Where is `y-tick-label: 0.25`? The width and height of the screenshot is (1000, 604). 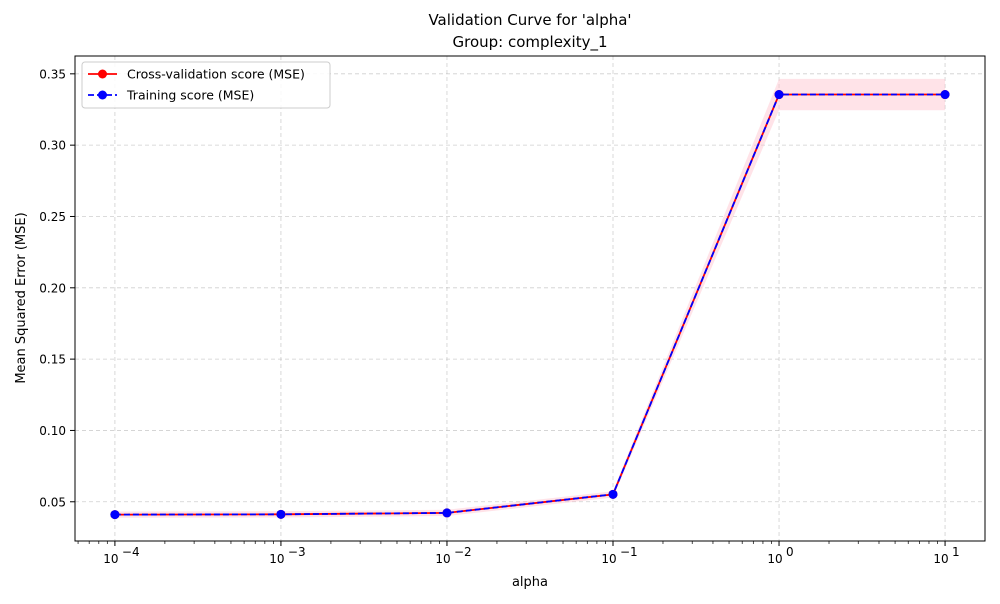 y-tick-label: 0.25 is located at coordinates (52, 217).